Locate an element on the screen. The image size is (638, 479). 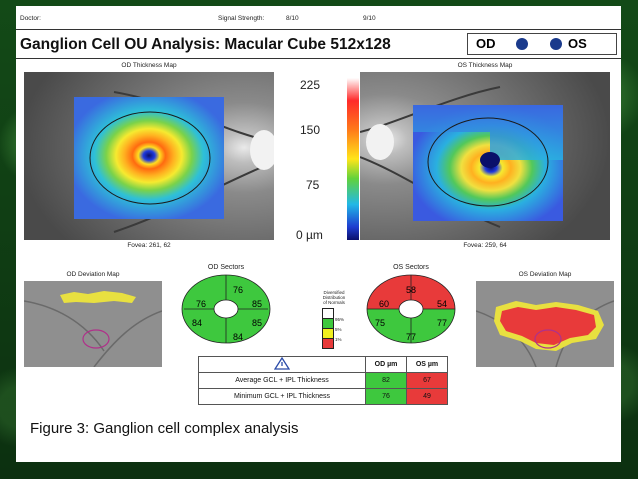
os-sectors-title: OS Sectors is located at coordinates (411, 267).